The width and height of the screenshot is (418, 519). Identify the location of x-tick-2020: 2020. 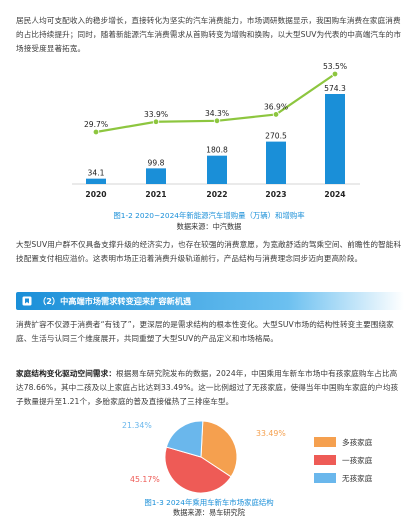
(95, 194).